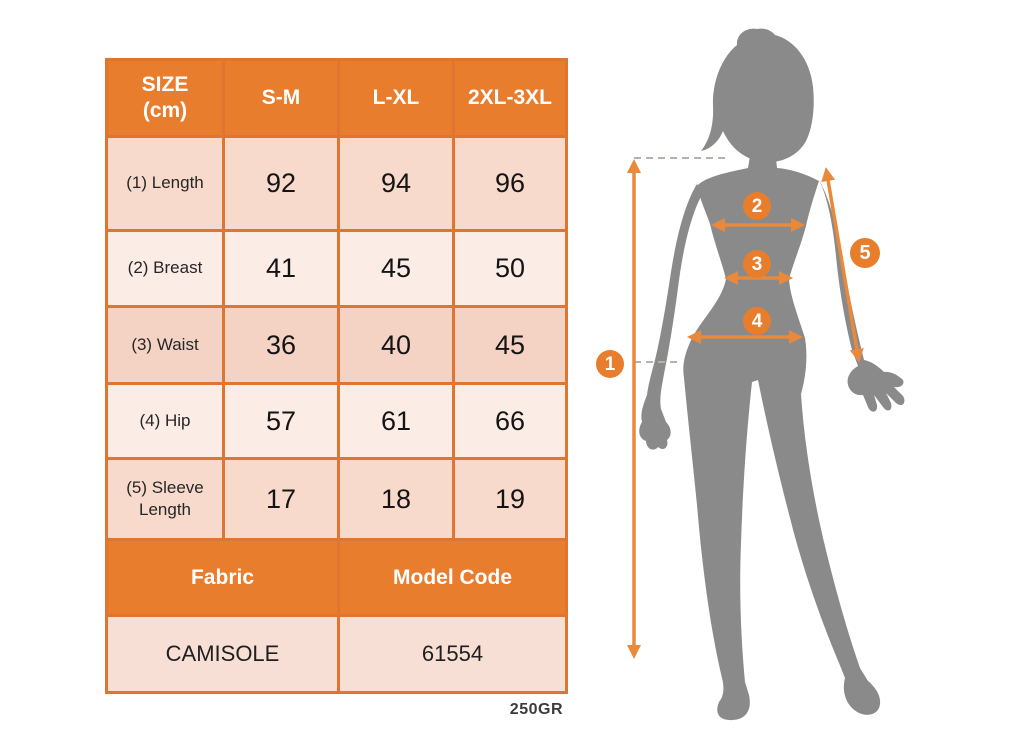  I want to click on weight-note: 250GR, so click(536, 709).